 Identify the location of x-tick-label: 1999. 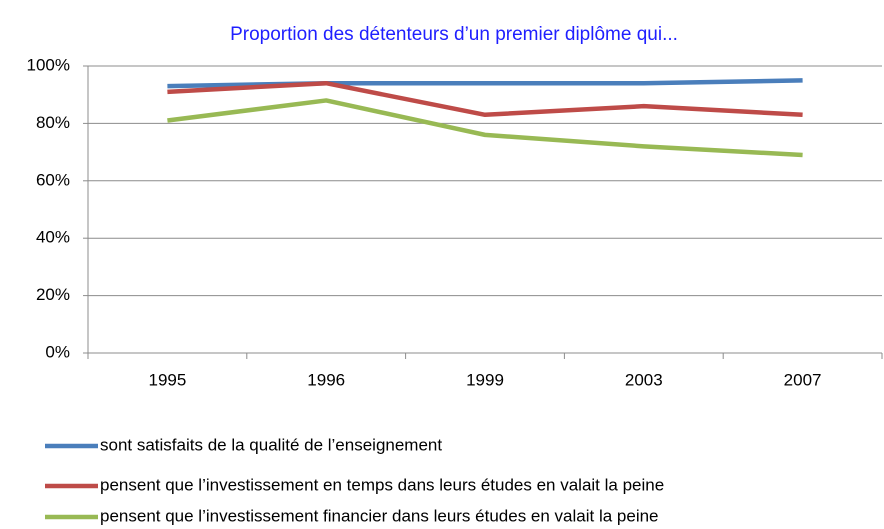
(485, 379).